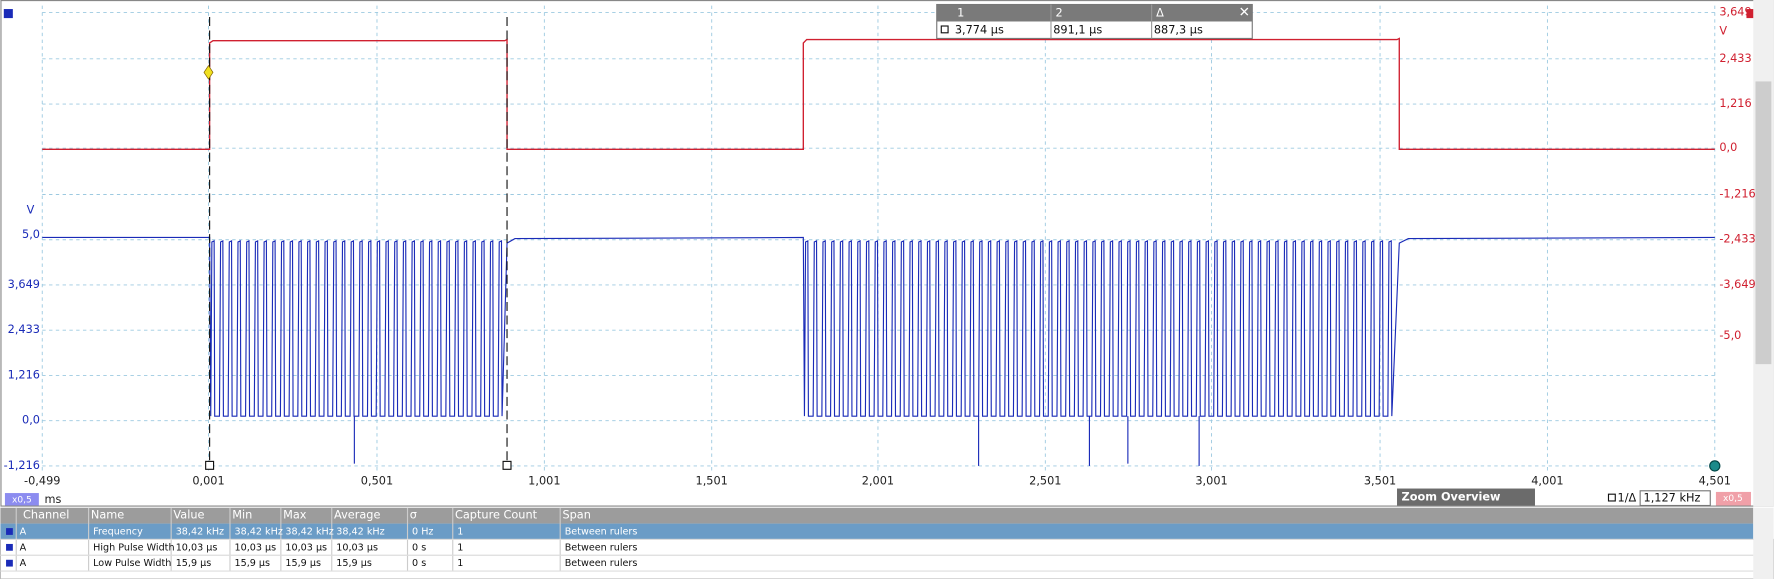 Image resolution: width=1774 pixels, height=579 pixels. I want to click on x-tick-label: 1,001, so click(544, 481).